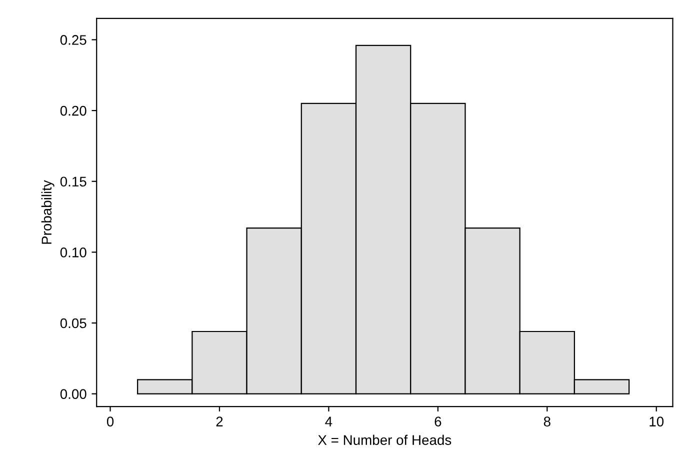 The width and height of the screenshot is (690, 462). Describe the element at coordinates (73, 111) in the screenshot. I see `y-tick-label: 0.20` at that location.